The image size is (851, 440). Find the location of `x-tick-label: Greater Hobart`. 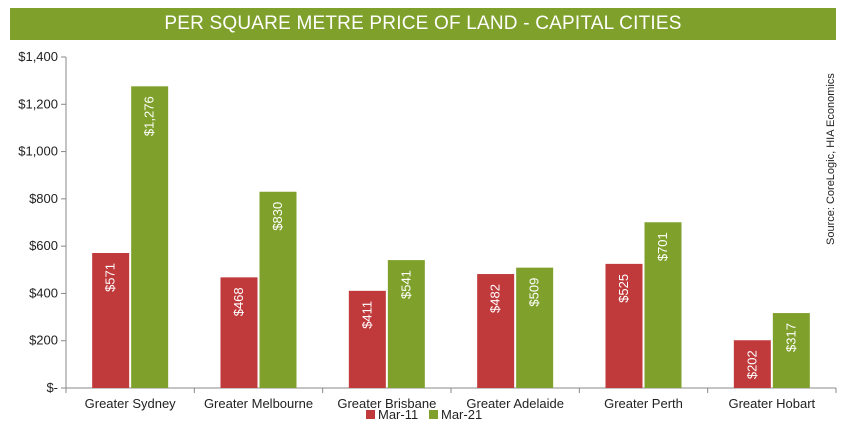

x-tick-label: Greater Hobart is located at coordinates (771, 403).